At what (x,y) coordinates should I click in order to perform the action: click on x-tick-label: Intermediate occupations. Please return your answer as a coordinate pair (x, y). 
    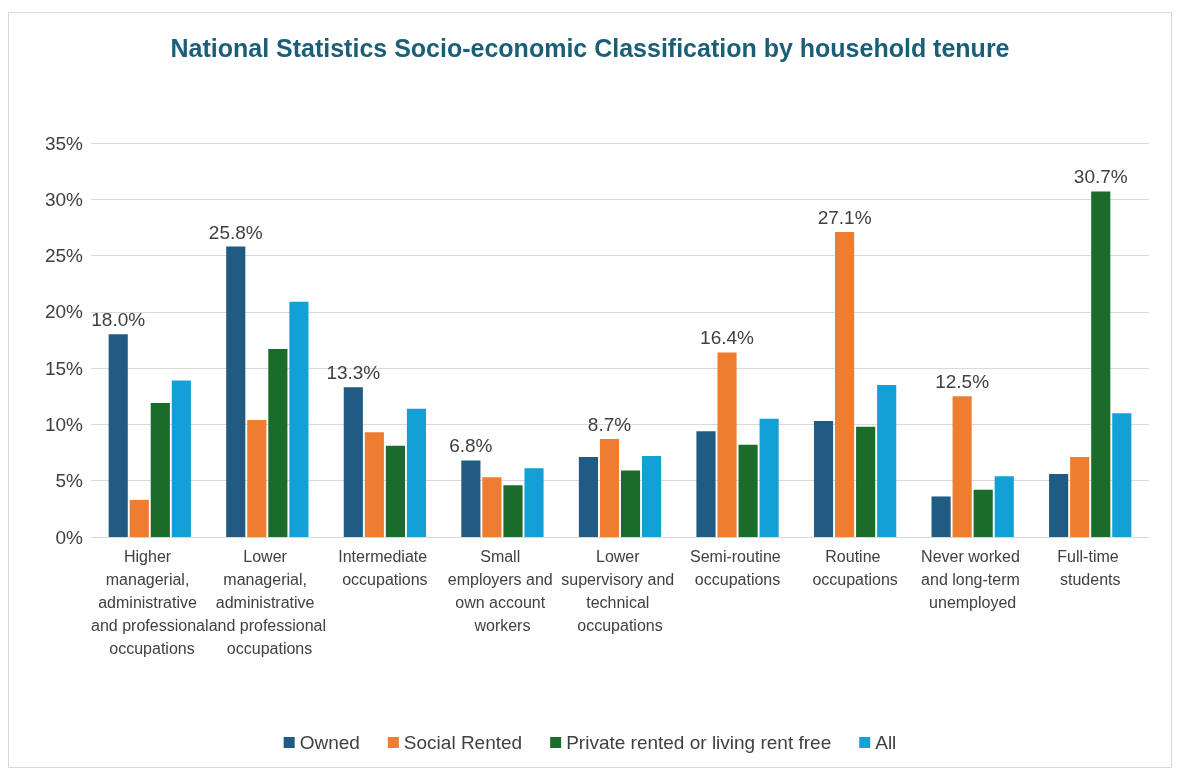
    Looking at the image, I should click on (385, 568).